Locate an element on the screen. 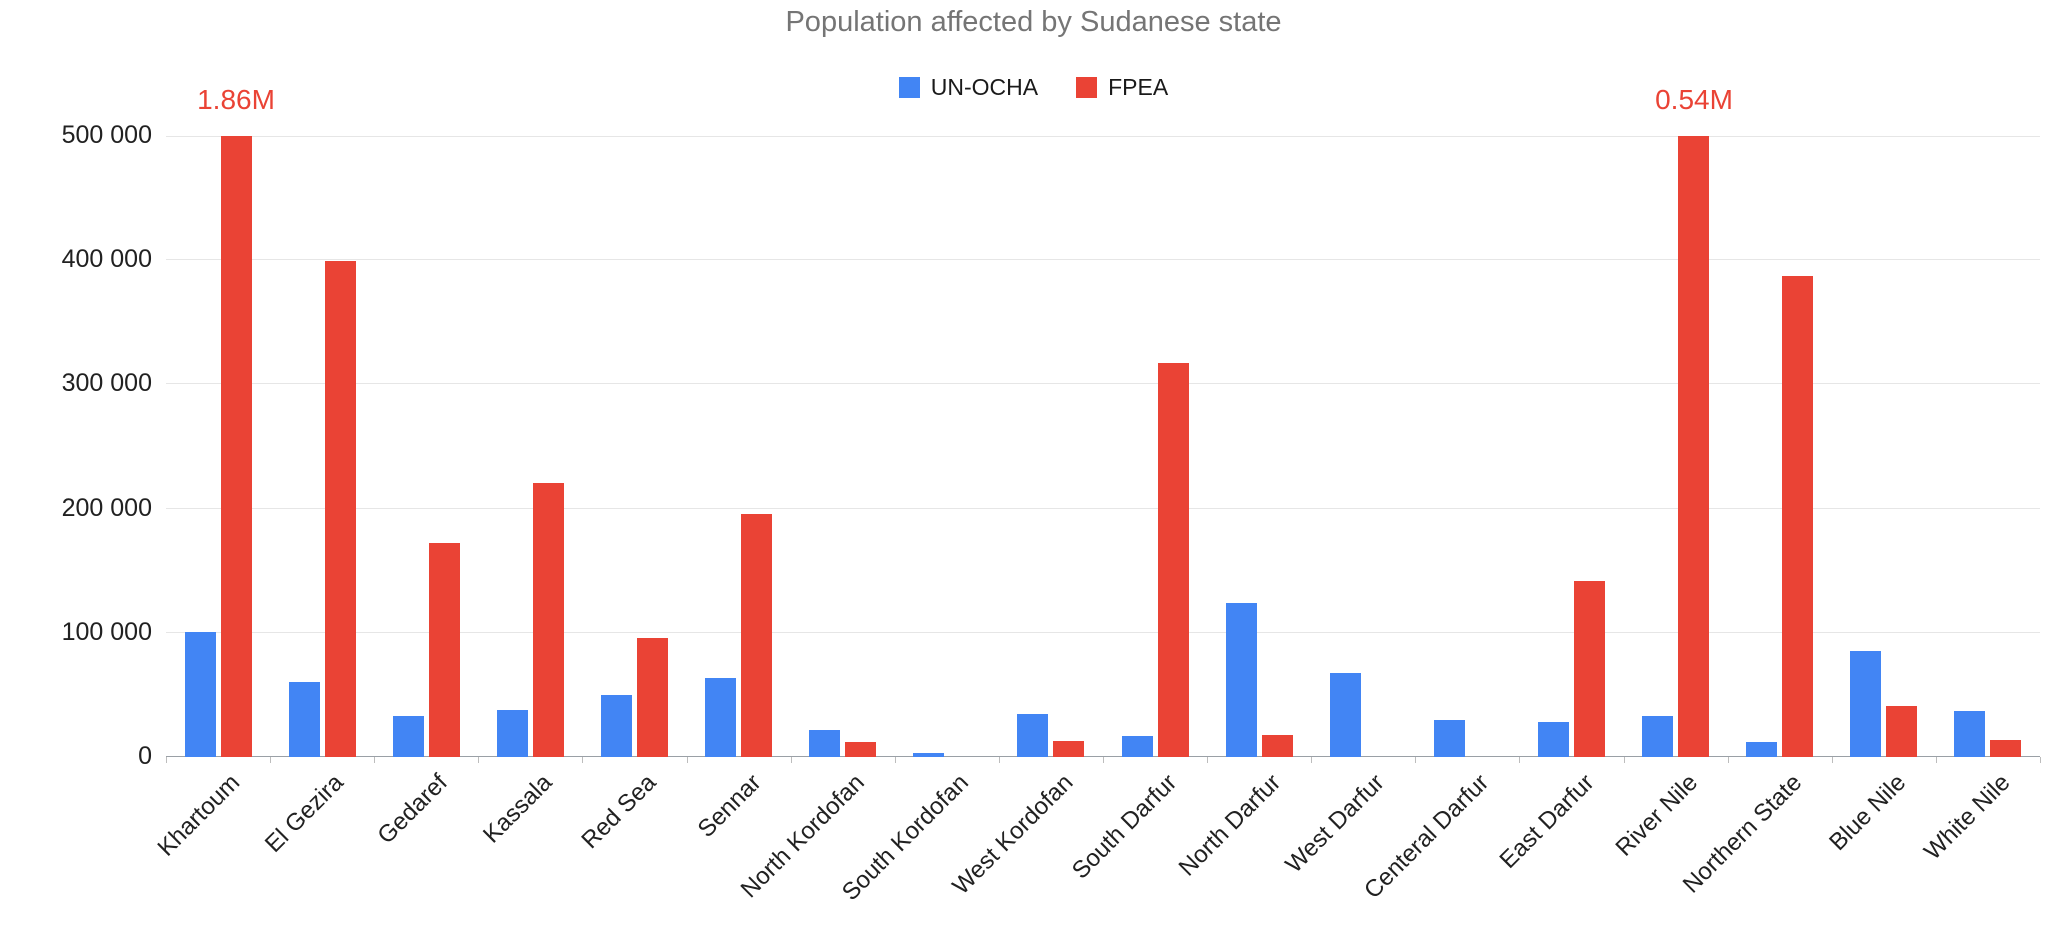 The height and width of the screenshot is (933, 2067). x-axis-label-river-nile: River Nile is located at coordinates (1657, 815).